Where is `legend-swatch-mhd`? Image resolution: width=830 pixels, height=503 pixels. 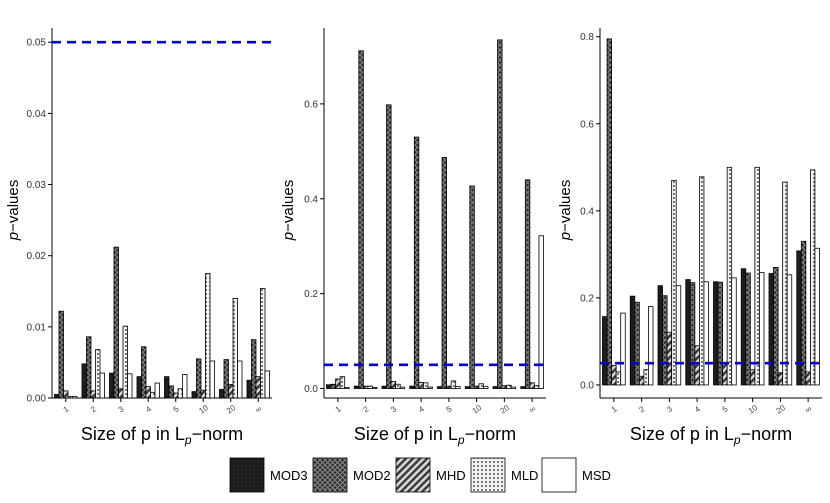
legend-swatch-mhd is located at coordinates (413, 475).